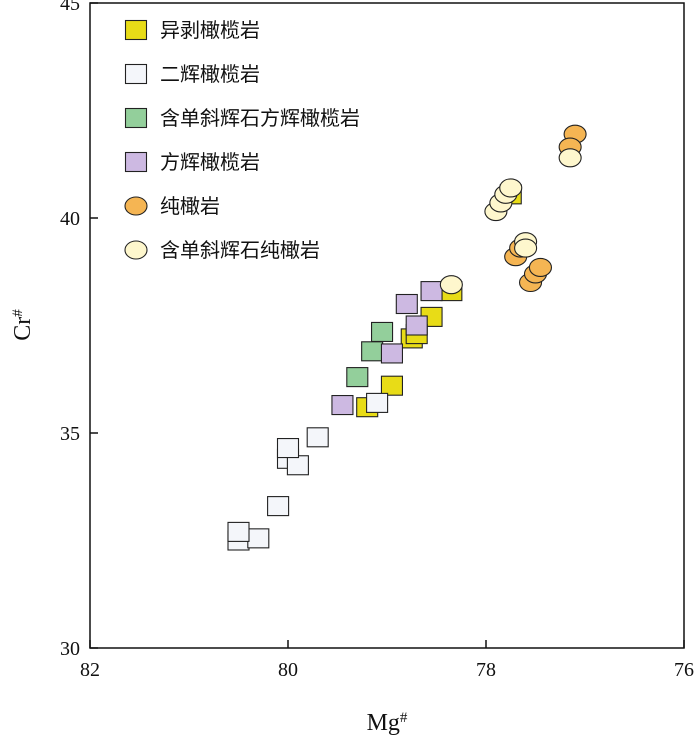 This screenshot has width=700, height=738. Describe the element at coordinates (684, 670) in the screenshot. I see `x-tick-label: 76` at that location.